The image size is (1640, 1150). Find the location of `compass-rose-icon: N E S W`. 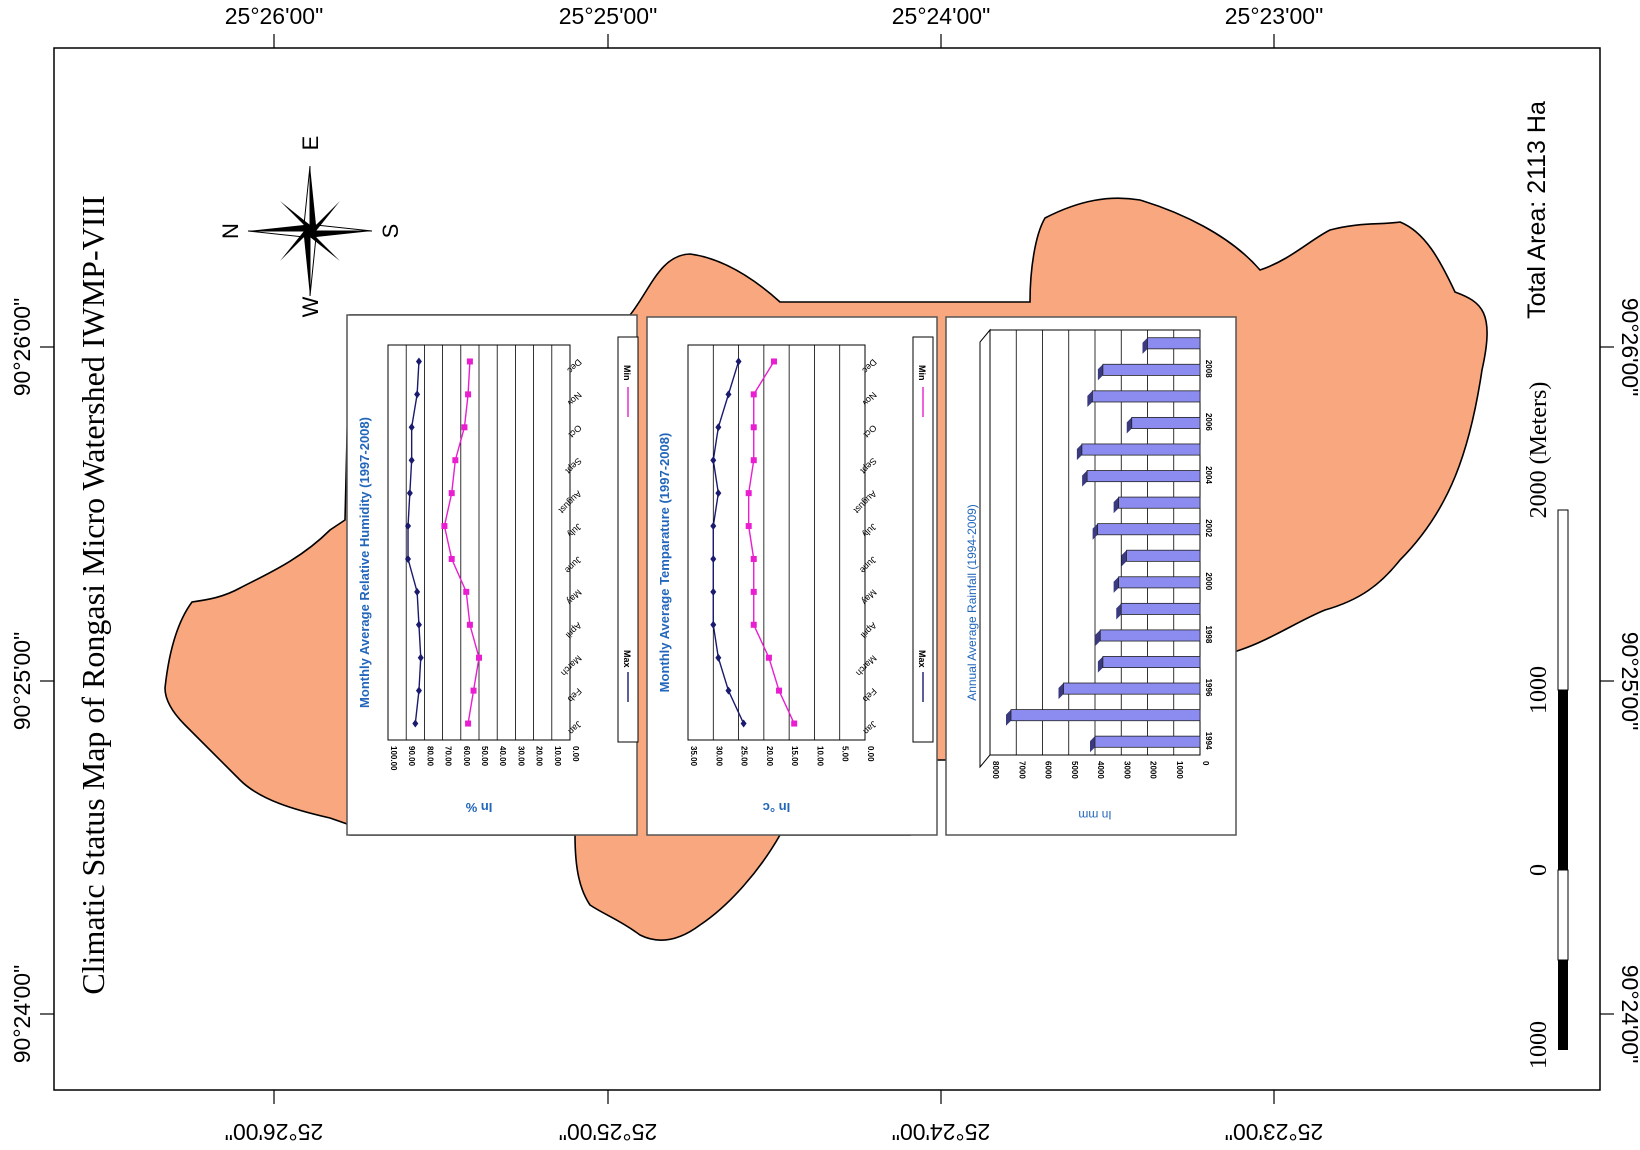

compass-rose-icon: N E S W is located at coordinates (310, 227).